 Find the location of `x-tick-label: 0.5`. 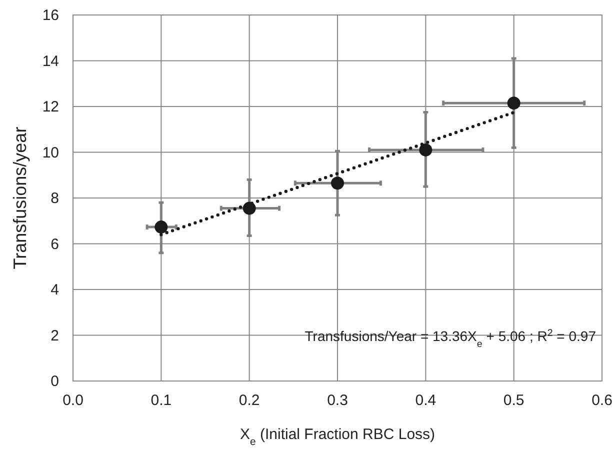

x-tick-label: 0.5 is located at coordinates (513, 400).